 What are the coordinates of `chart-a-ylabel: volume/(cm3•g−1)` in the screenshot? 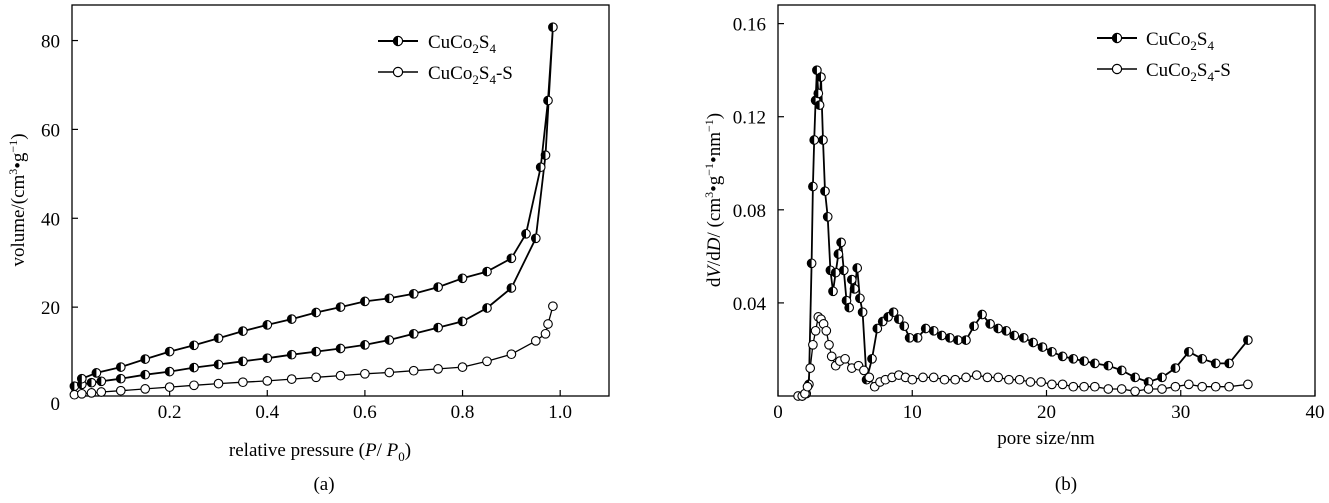 It's located at (17, 199).